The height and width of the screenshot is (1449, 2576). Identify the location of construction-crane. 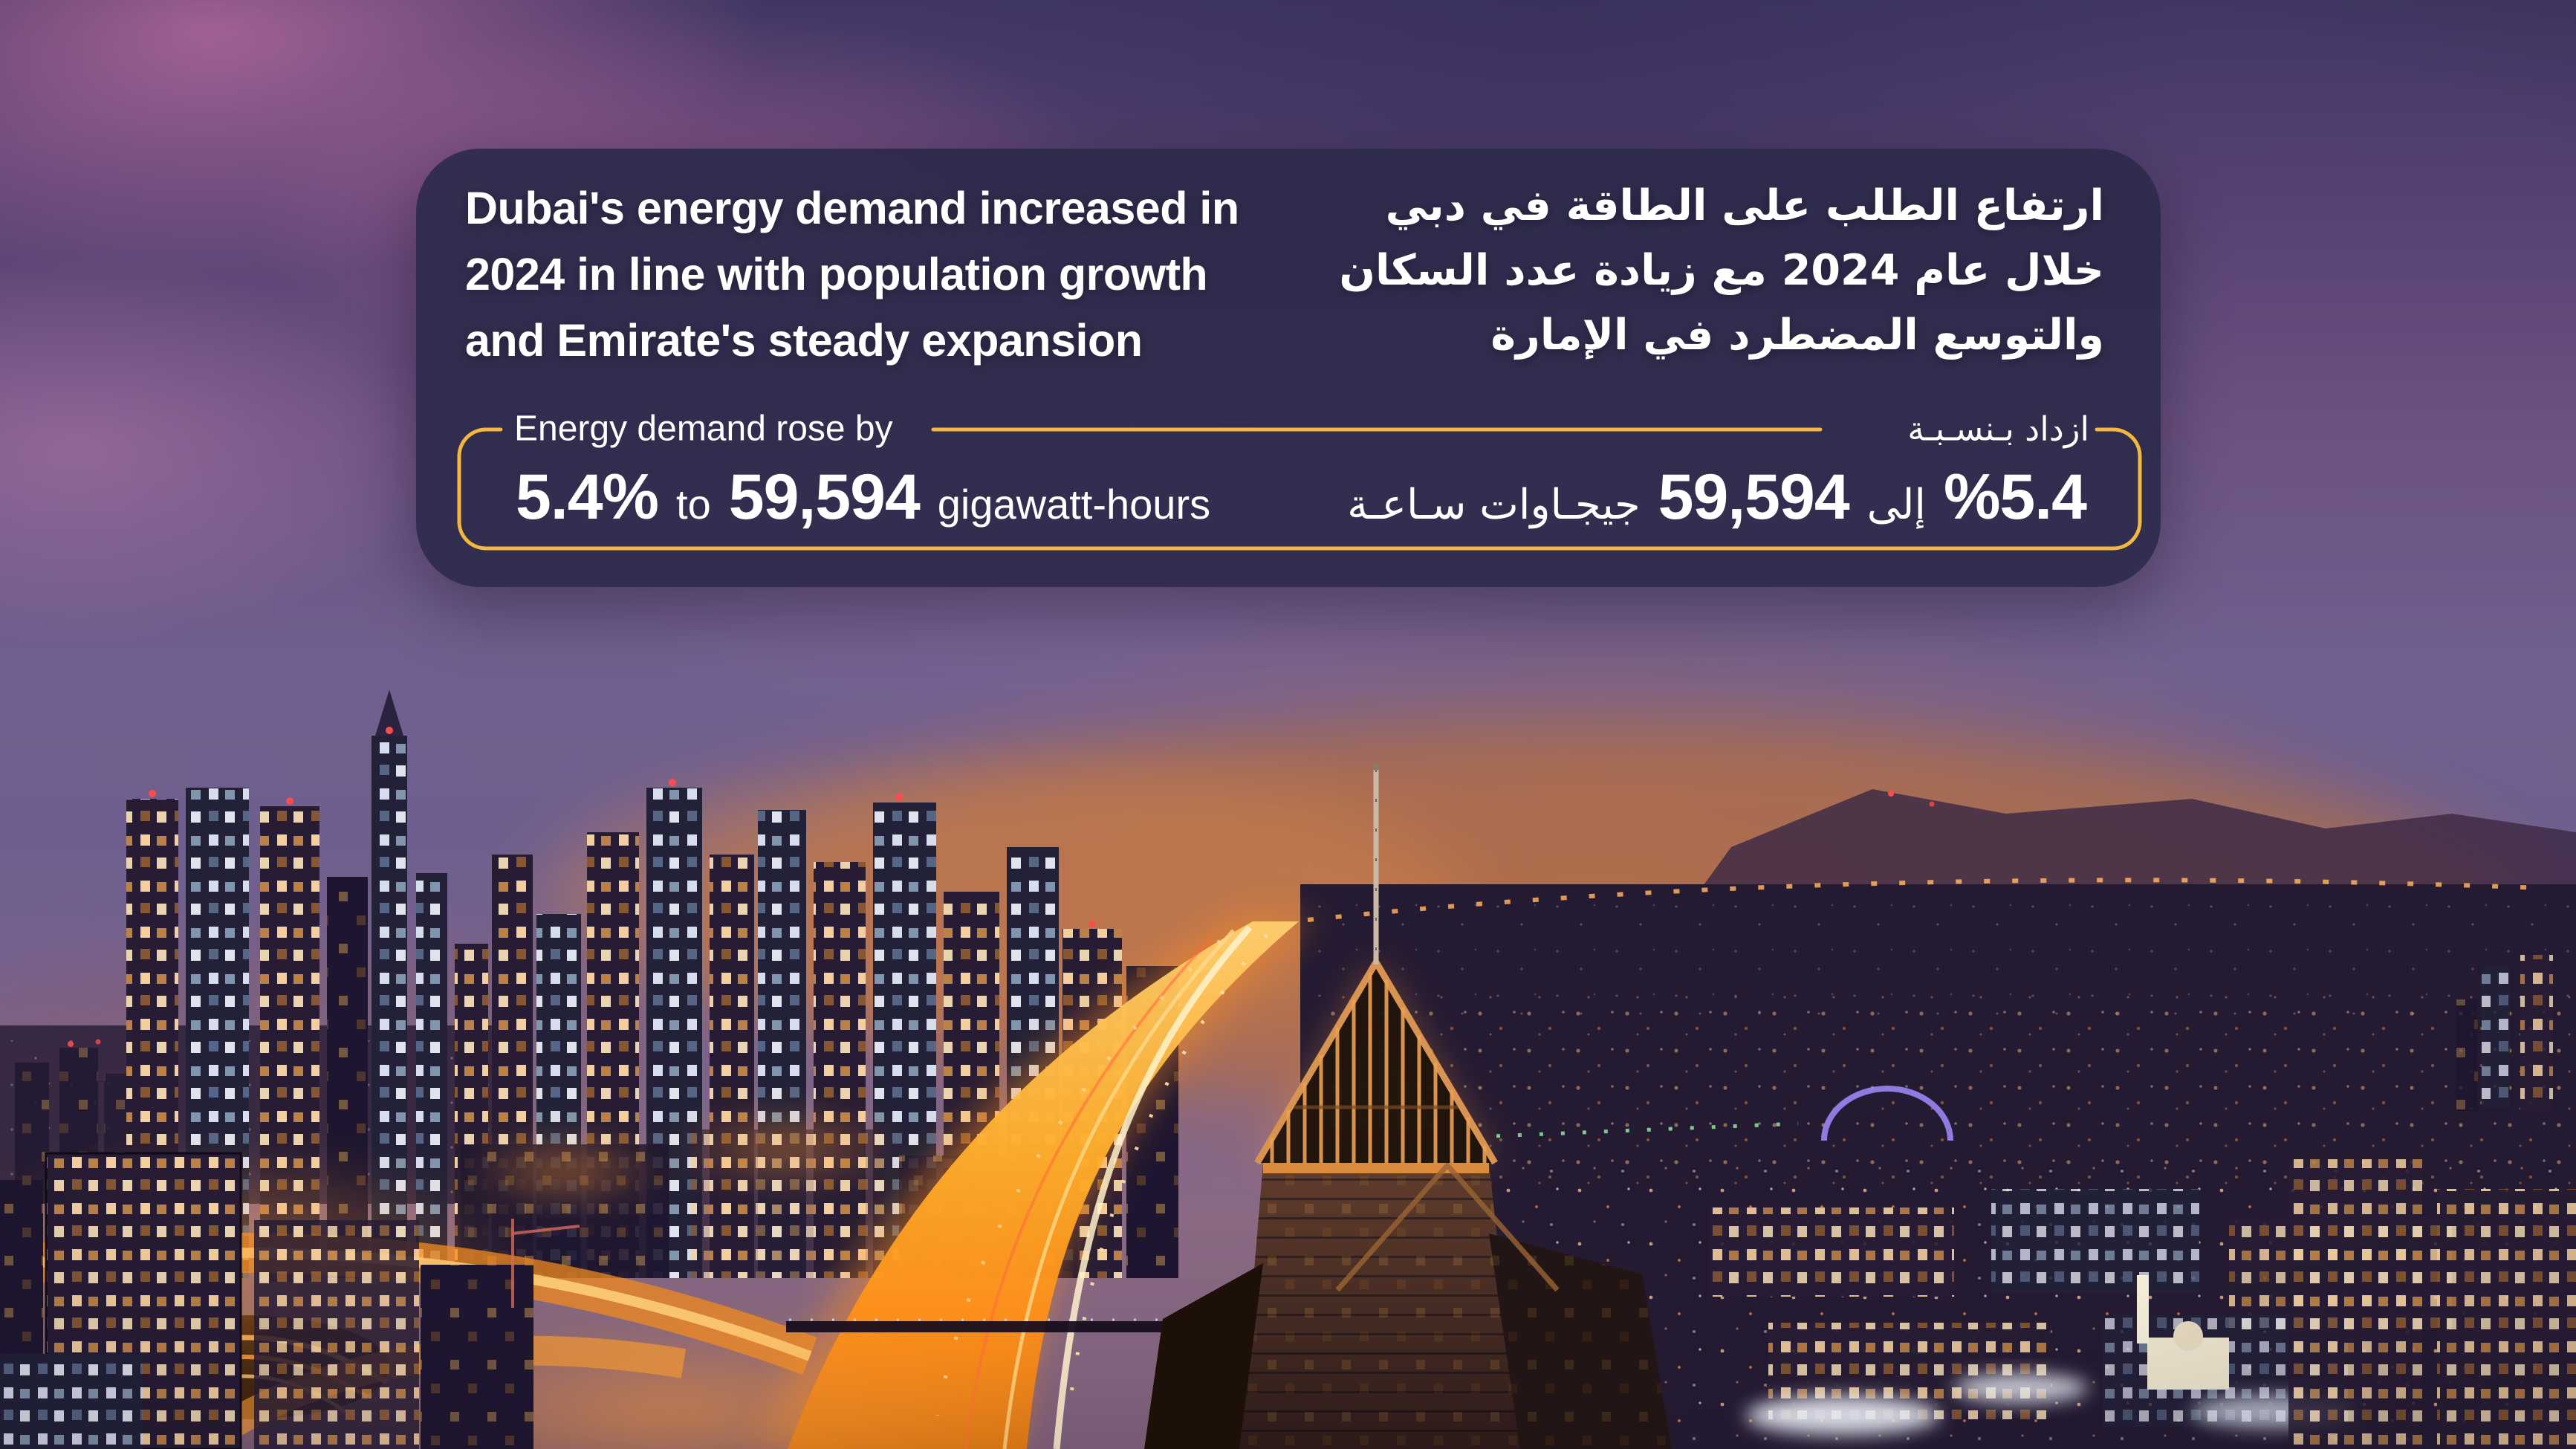
(545, 1263).